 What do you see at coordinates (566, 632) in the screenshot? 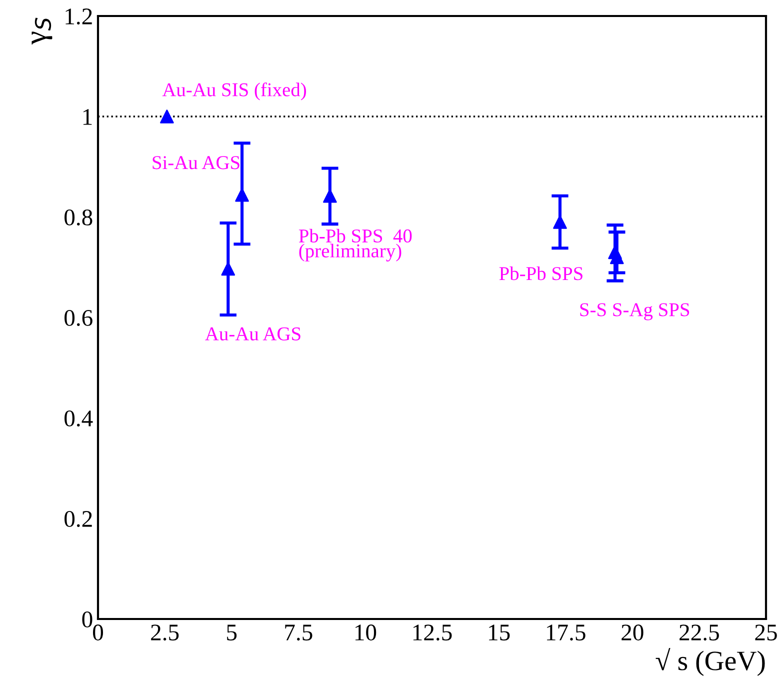
I see `x-tick-label: 17.5` at bounding box center [566, 632].